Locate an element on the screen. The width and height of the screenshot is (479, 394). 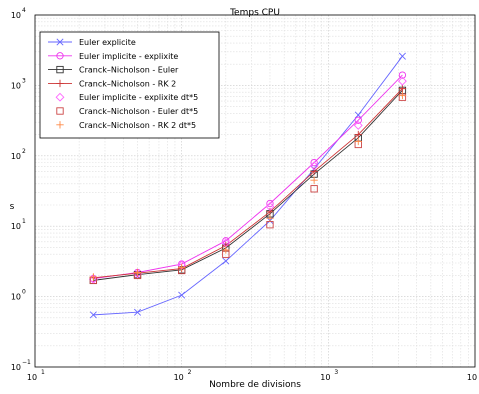
legend-label: Euler implicite - explixite is located at coordinates (128, 56).